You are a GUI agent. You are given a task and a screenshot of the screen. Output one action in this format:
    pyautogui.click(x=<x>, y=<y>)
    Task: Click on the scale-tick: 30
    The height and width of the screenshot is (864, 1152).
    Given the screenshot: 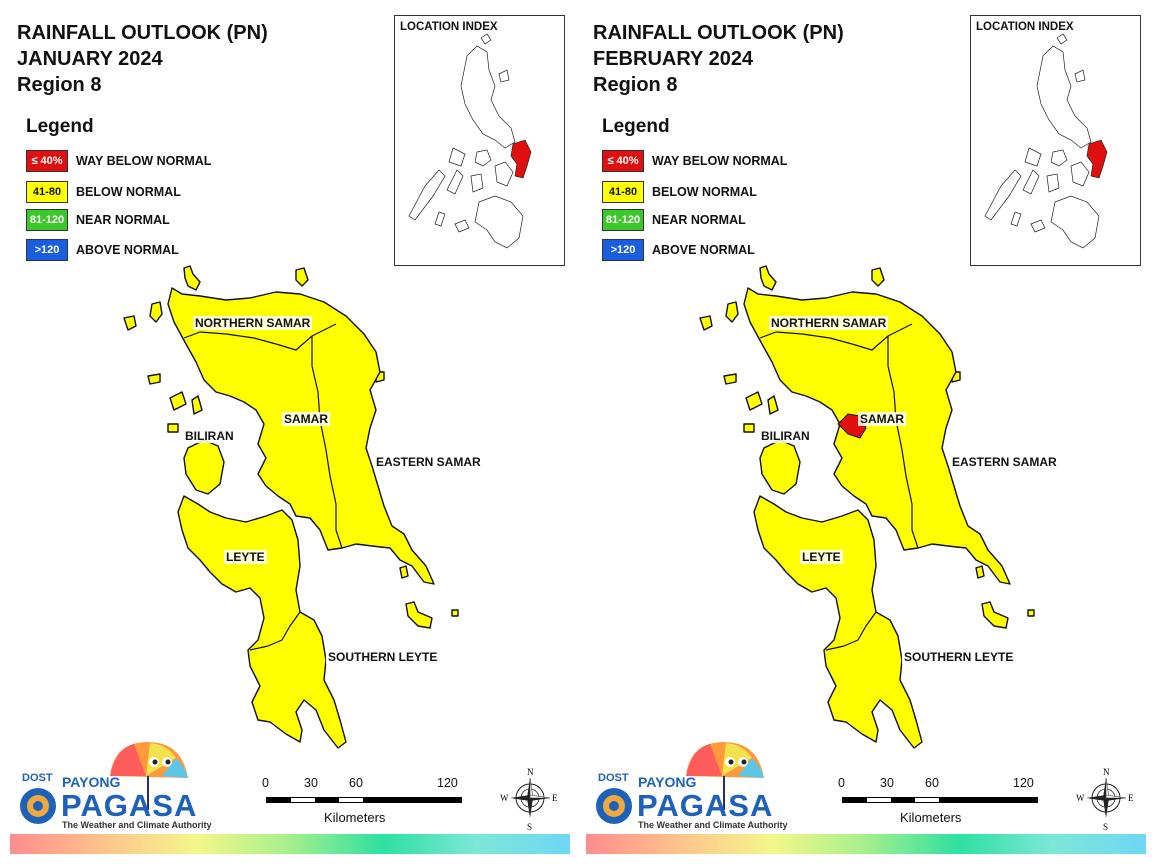 What is the action you would take?
    pyautogui.click(x=887, y=783)
    